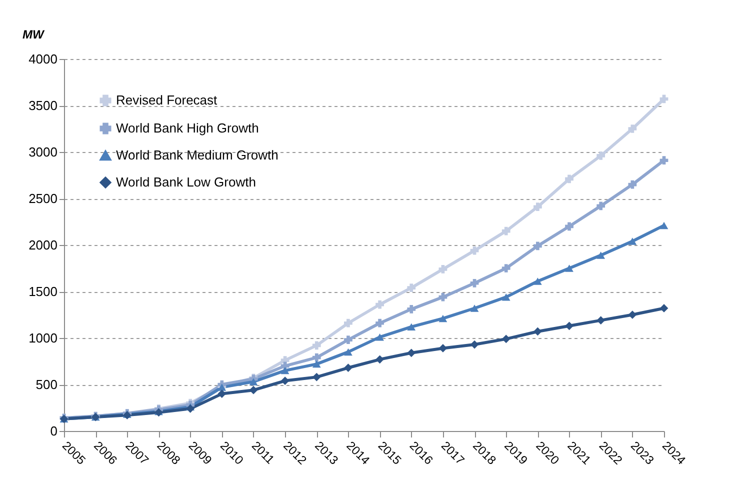  Describe the element at coordinates (43, 338) in the screenshot. I see `y-tick-label: 1000` at that location.